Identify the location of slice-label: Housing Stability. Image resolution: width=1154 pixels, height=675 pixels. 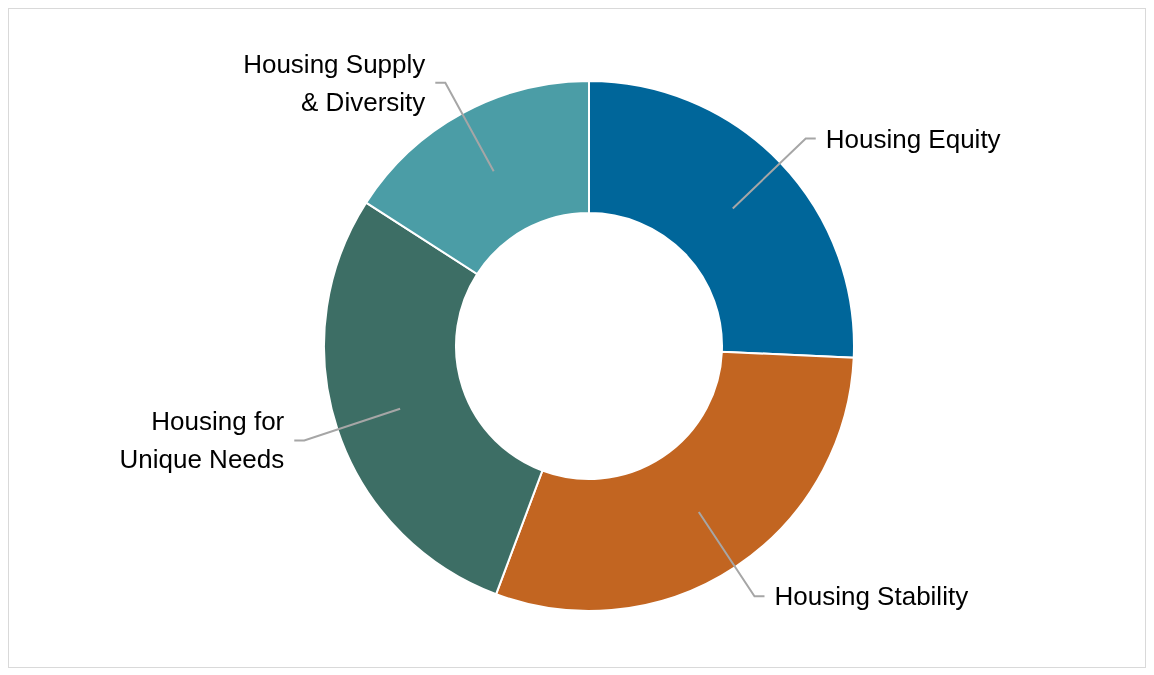
(871, 596).